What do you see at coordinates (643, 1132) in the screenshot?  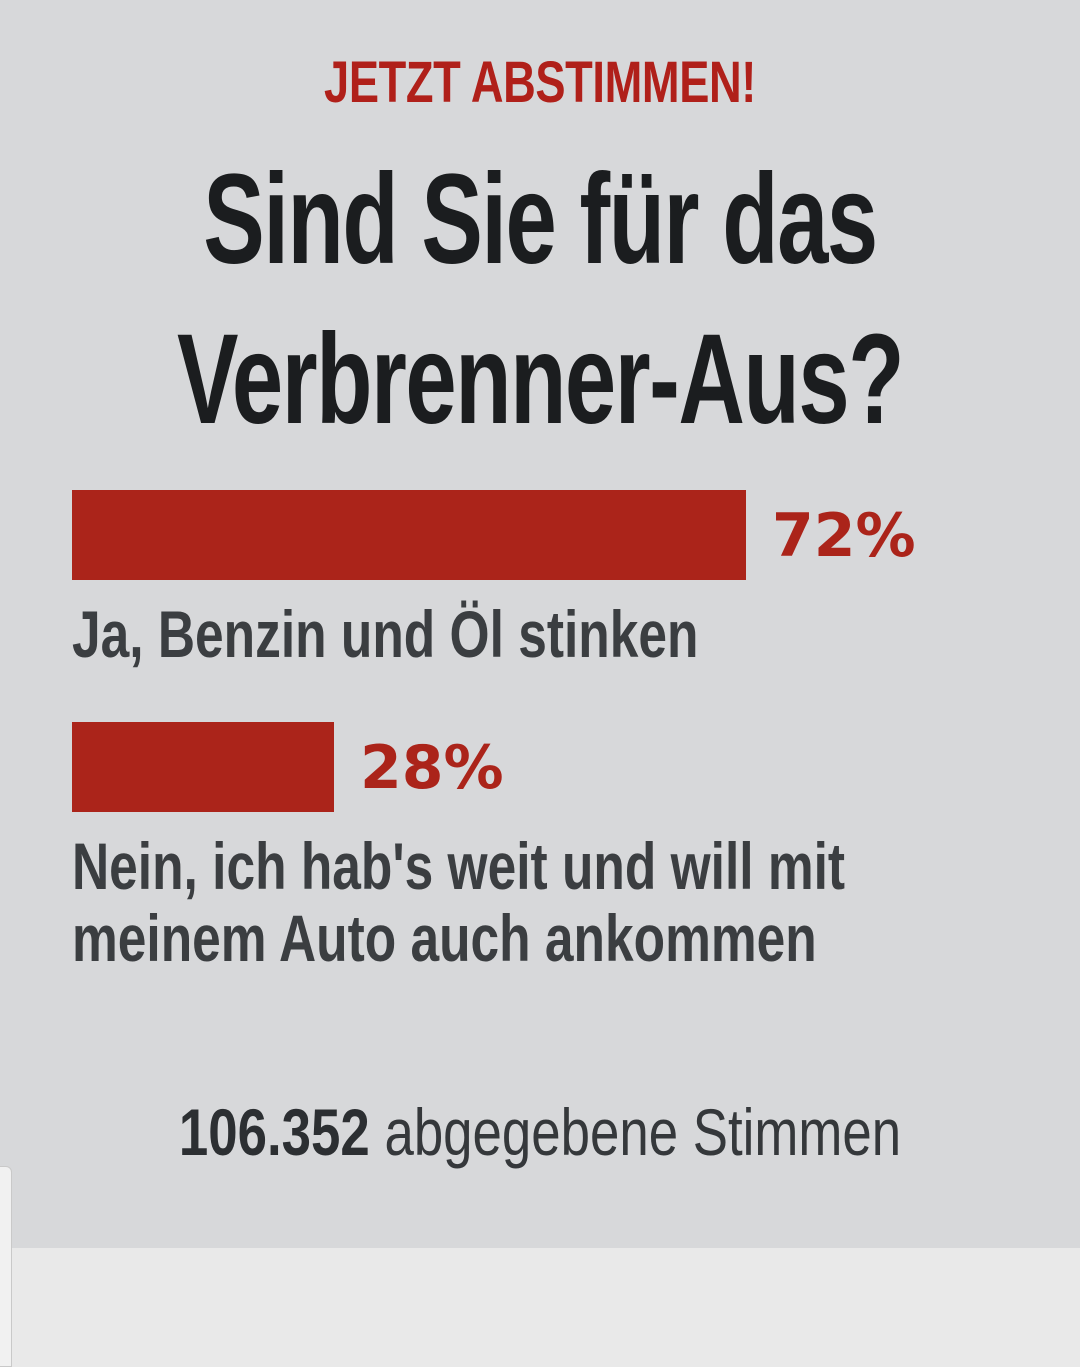 I see `vote-suffix: abgegebene Stimmen` at bounding box center [643, 1132].